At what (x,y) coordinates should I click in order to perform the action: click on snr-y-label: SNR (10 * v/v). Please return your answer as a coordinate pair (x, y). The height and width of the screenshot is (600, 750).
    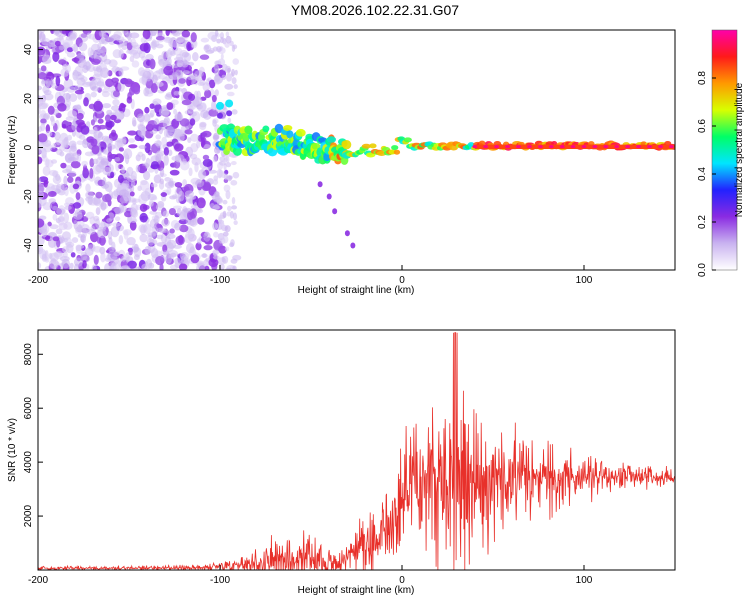
    Looking at the image, I should click on (12, 450).